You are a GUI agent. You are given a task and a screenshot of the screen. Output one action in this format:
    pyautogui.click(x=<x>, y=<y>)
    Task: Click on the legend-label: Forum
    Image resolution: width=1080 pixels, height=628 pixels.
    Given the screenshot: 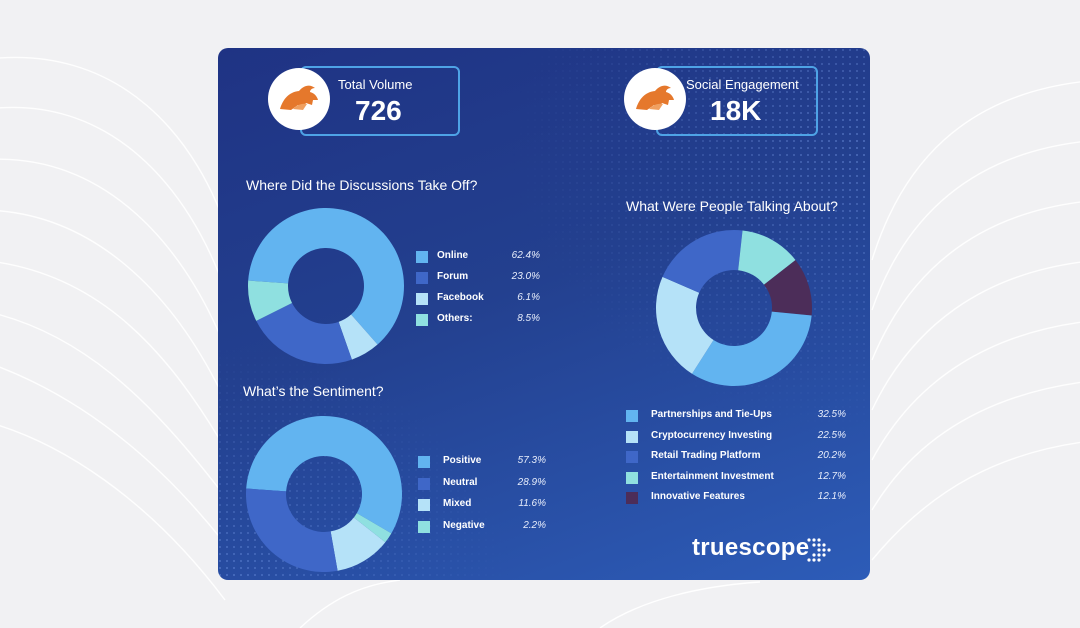 What is the action you would take?
    pyautogui.click(x=453, y=276)
    